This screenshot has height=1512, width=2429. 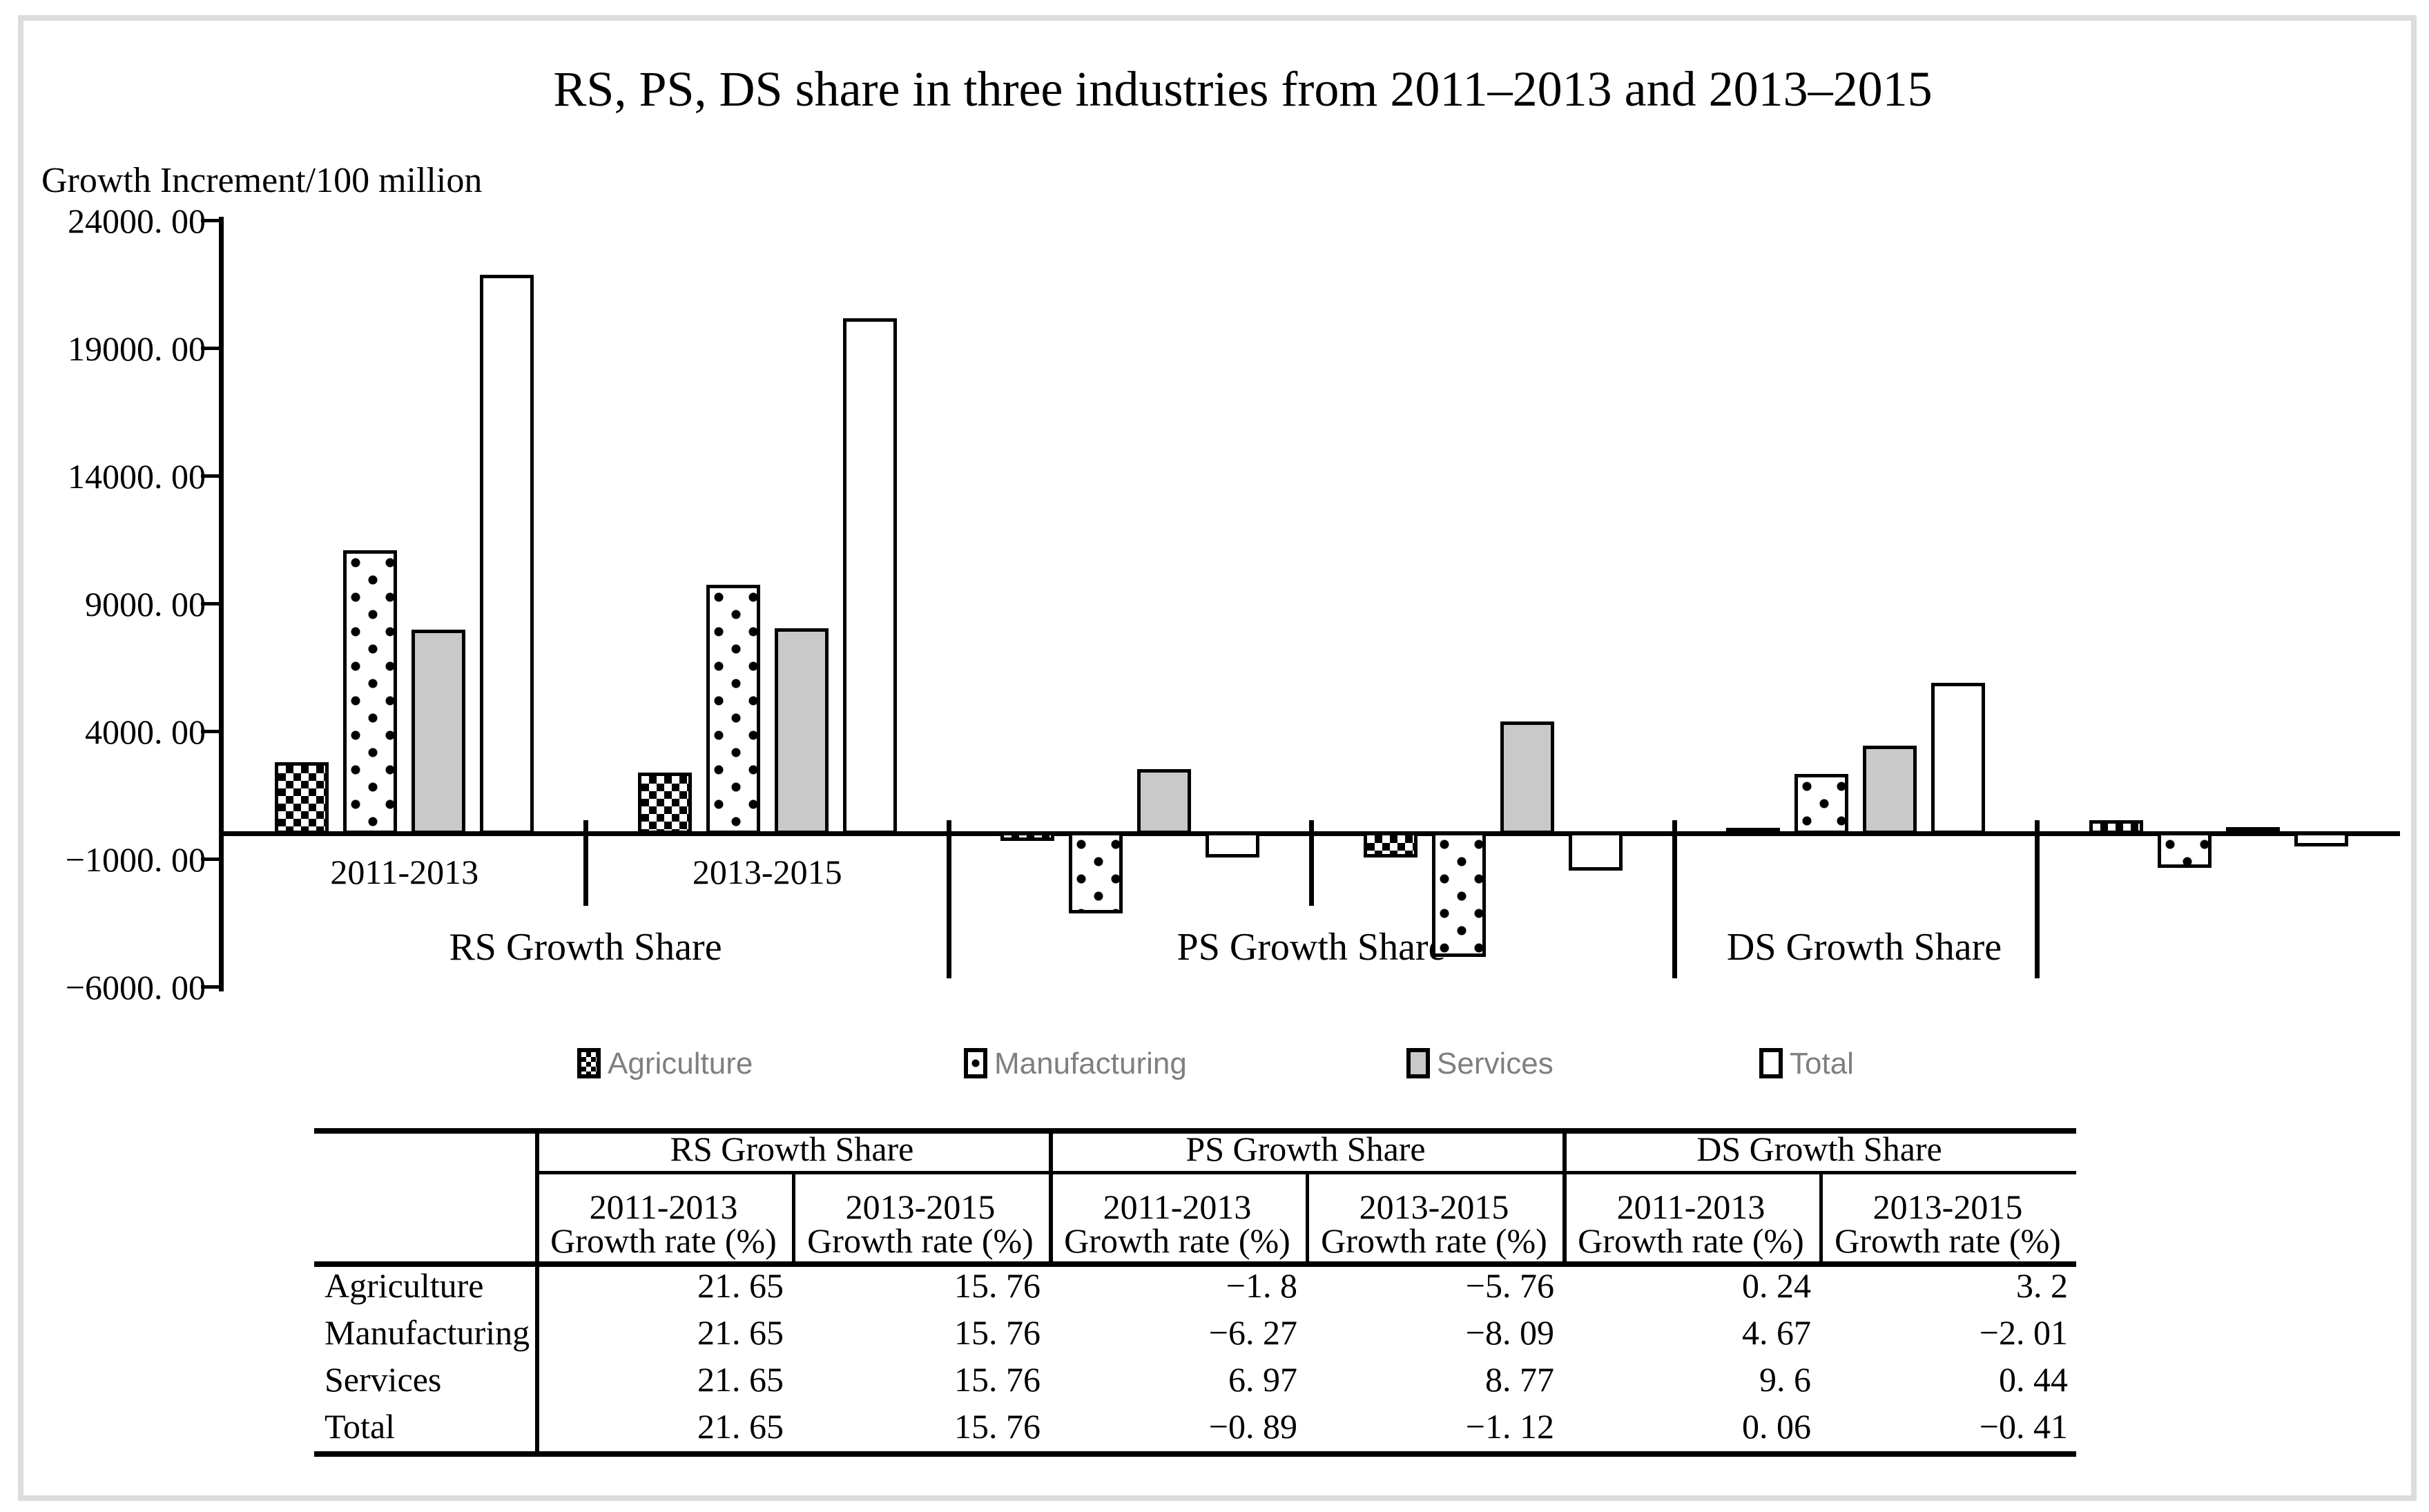 What do you see at coordinates (1819, 1149) in the screenshot?
I see `table-section-header: DS Growth Share` at bounding box center [1819, 1149].